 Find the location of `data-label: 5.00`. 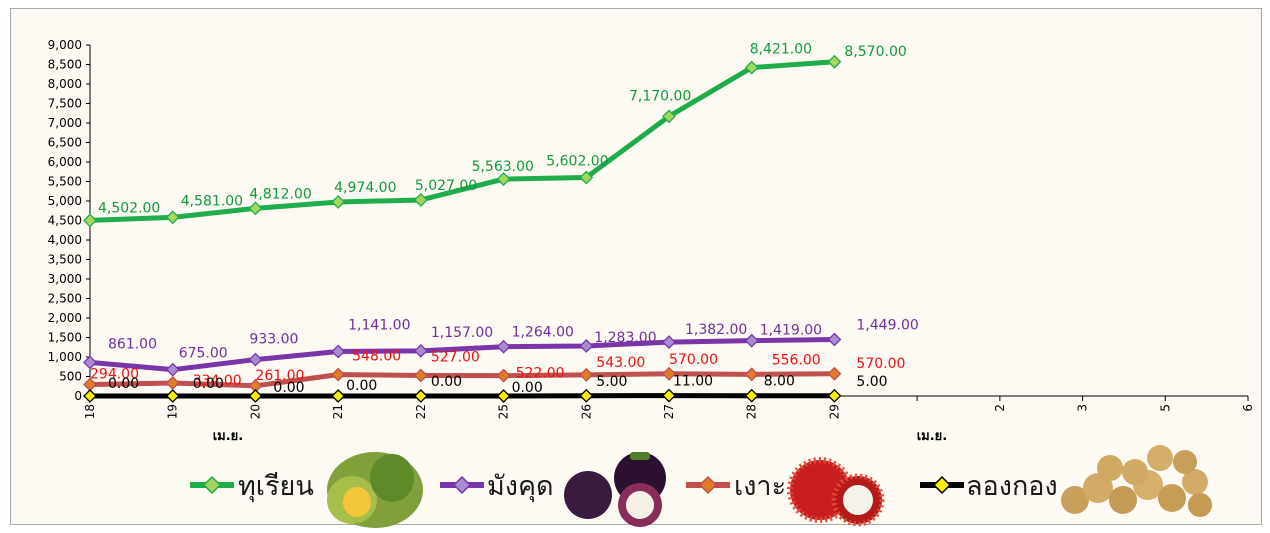

data-label: 5.00 is located at coordinates (611, 382).